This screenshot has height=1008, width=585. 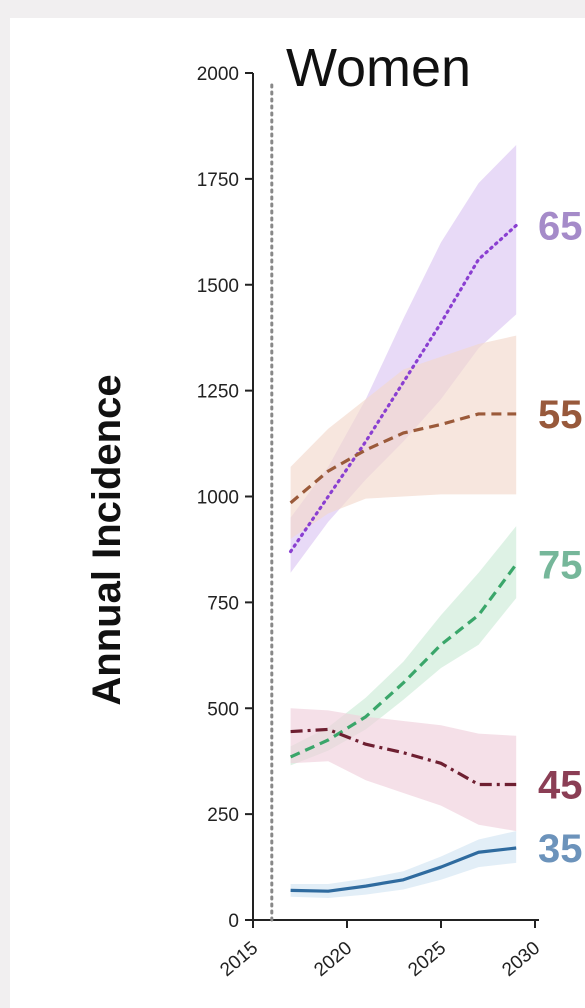 What do you see at coordinates (233, 921) in the screenshot?
I see `y-tick-label: 0` at bounding box center [233, 921].